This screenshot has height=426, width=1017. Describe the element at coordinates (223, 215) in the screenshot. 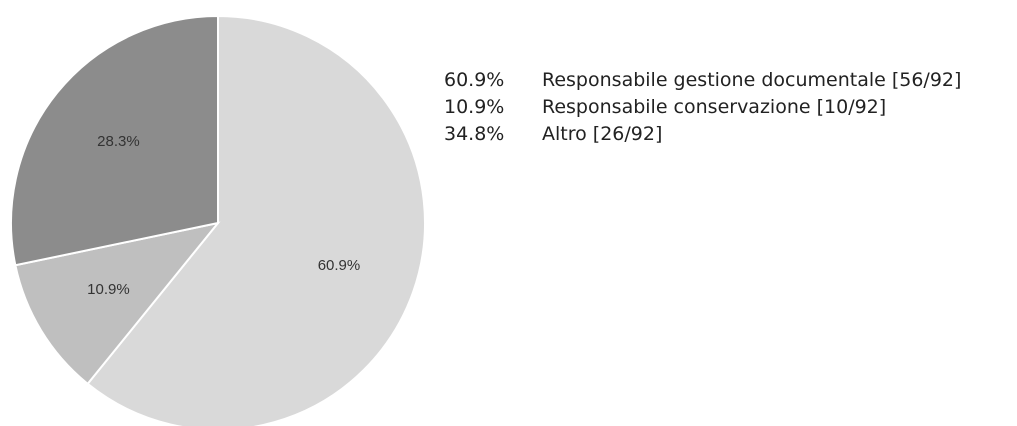

I see `slice-labels: 60.9% 10.9% 28.3%` at that location.